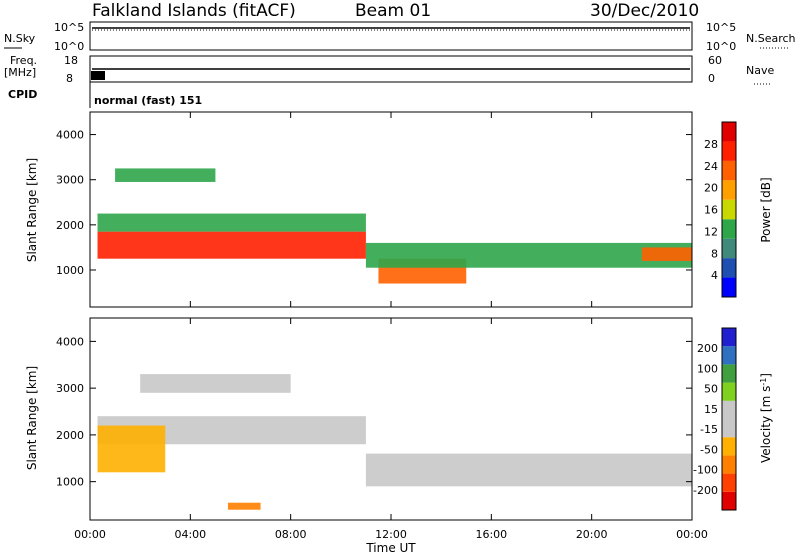  Describe the element at coordinates (771, 38) in the screenshot. I see `nsearch-label: N.Search` at that location.